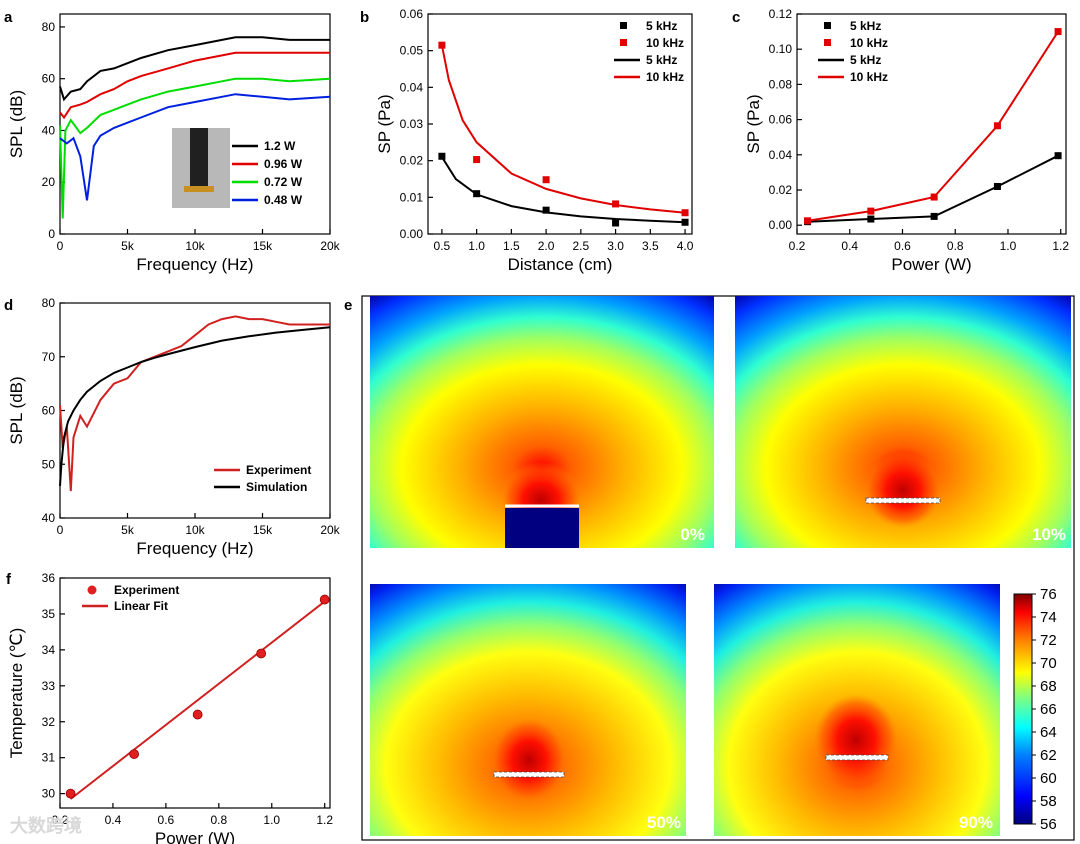 The height and width of the screenshot is (844, 1080). What do you see at coordinates (736, 17) in the screenshot?
I see `panel-label-c: c` at bounding box center [736, 17].